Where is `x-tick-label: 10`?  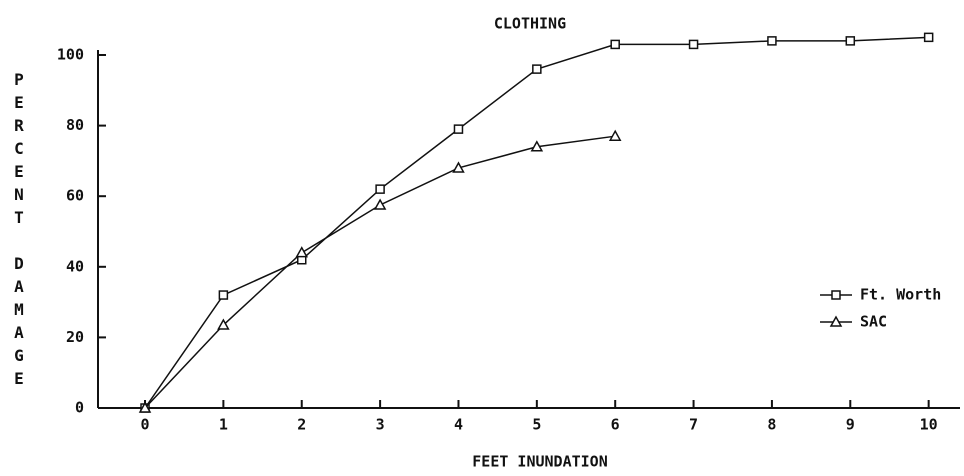
x-tick-label: 10 is located at coordinates (929, 425).